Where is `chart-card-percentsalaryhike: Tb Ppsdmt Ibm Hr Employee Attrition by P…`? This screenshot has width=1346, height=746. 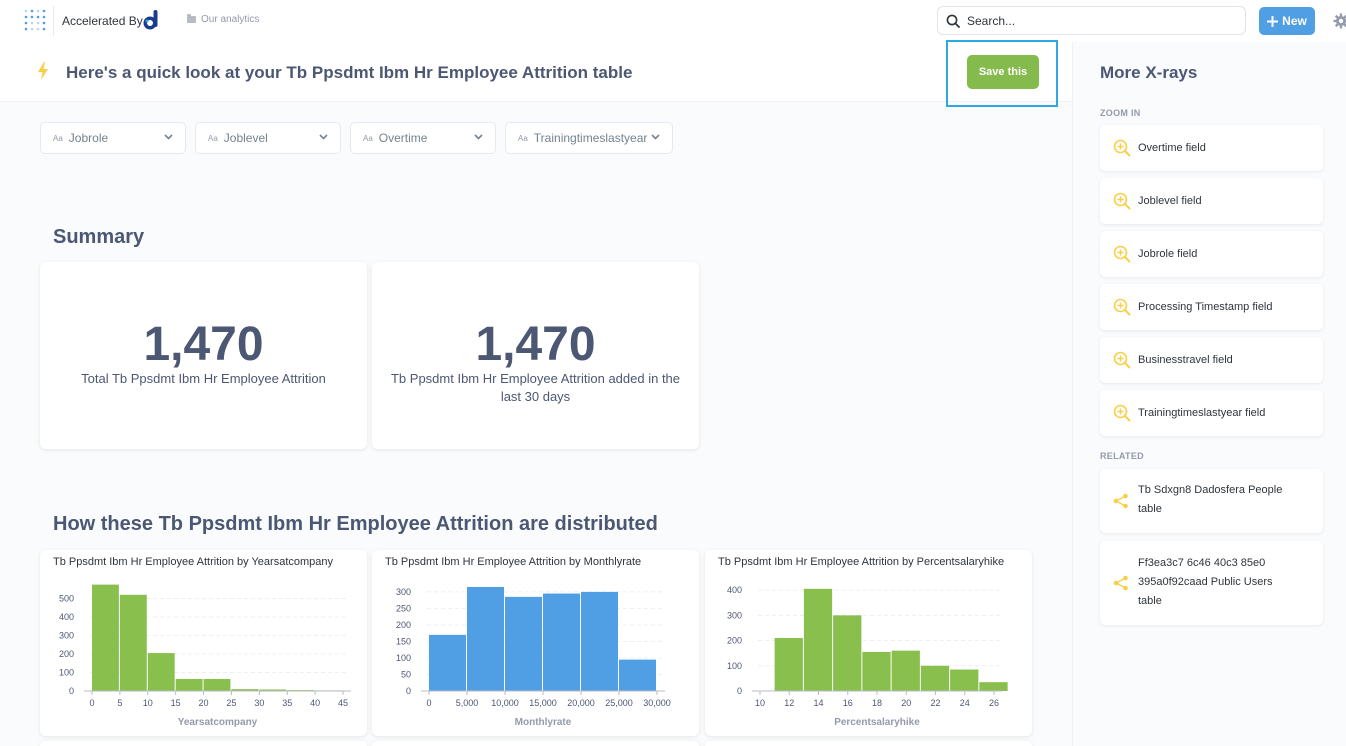
chart-card-percentsalaryhike: Tb Ppsdmt Ibm Hr Employee Attrition by P… is located at coordinates (868, 643).